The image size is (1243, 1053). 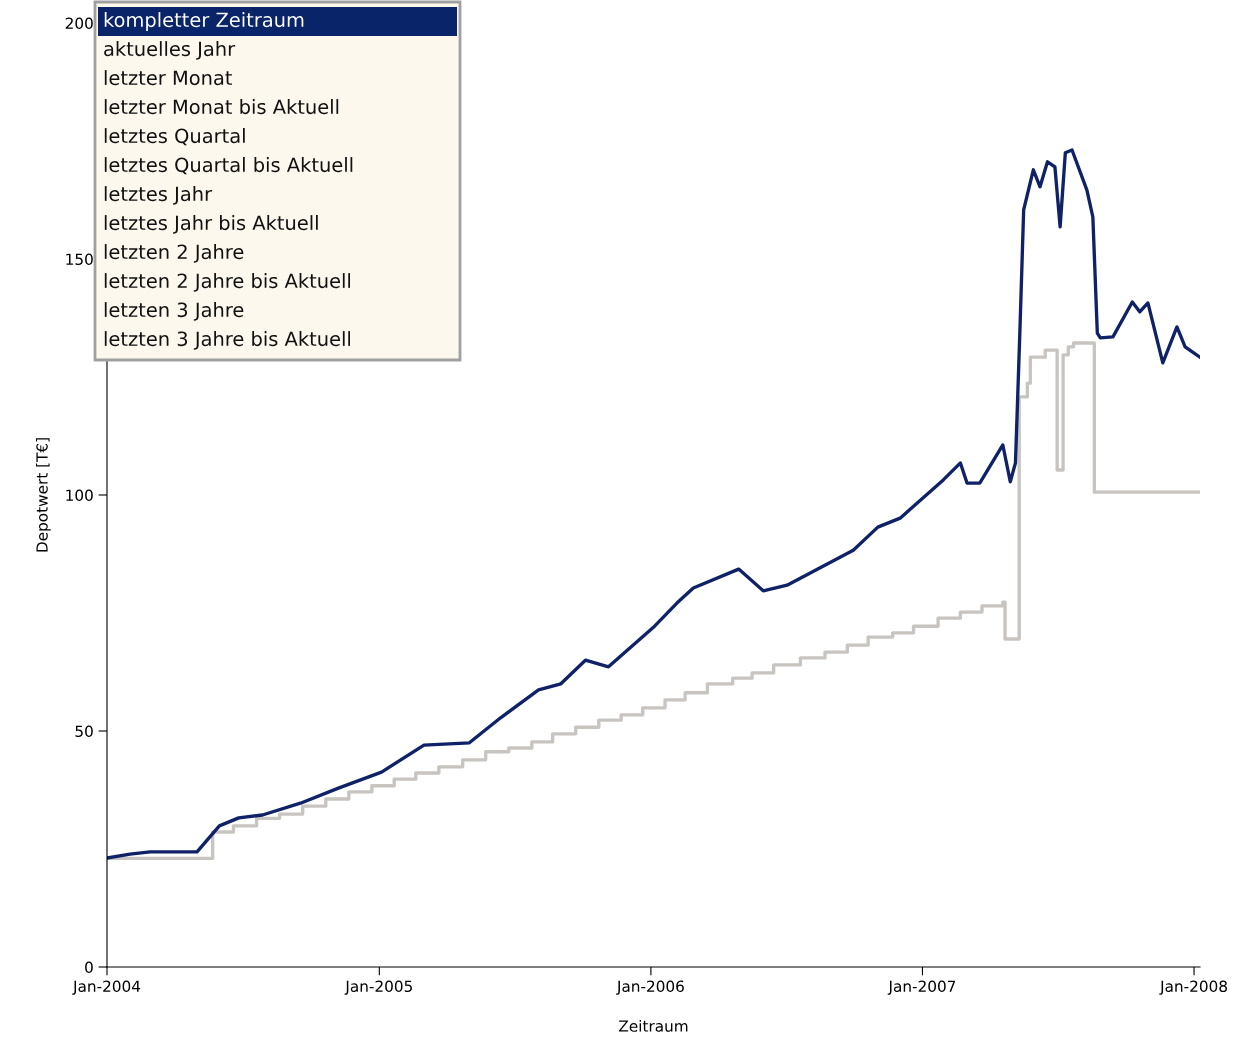 I want to click on y-axis-title: Depotwert [T€], so click(x=43, y=495).